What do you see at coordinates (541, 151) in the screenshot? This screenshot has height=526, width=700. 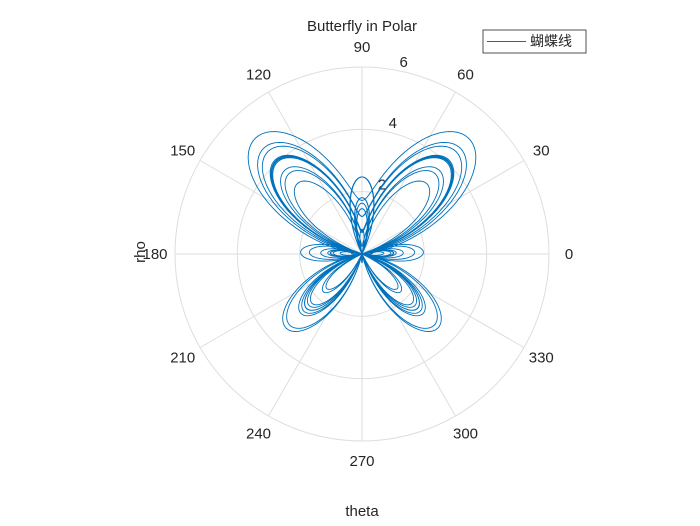 I see `theta-tick-30: 30` at bounding box center [541, 151].